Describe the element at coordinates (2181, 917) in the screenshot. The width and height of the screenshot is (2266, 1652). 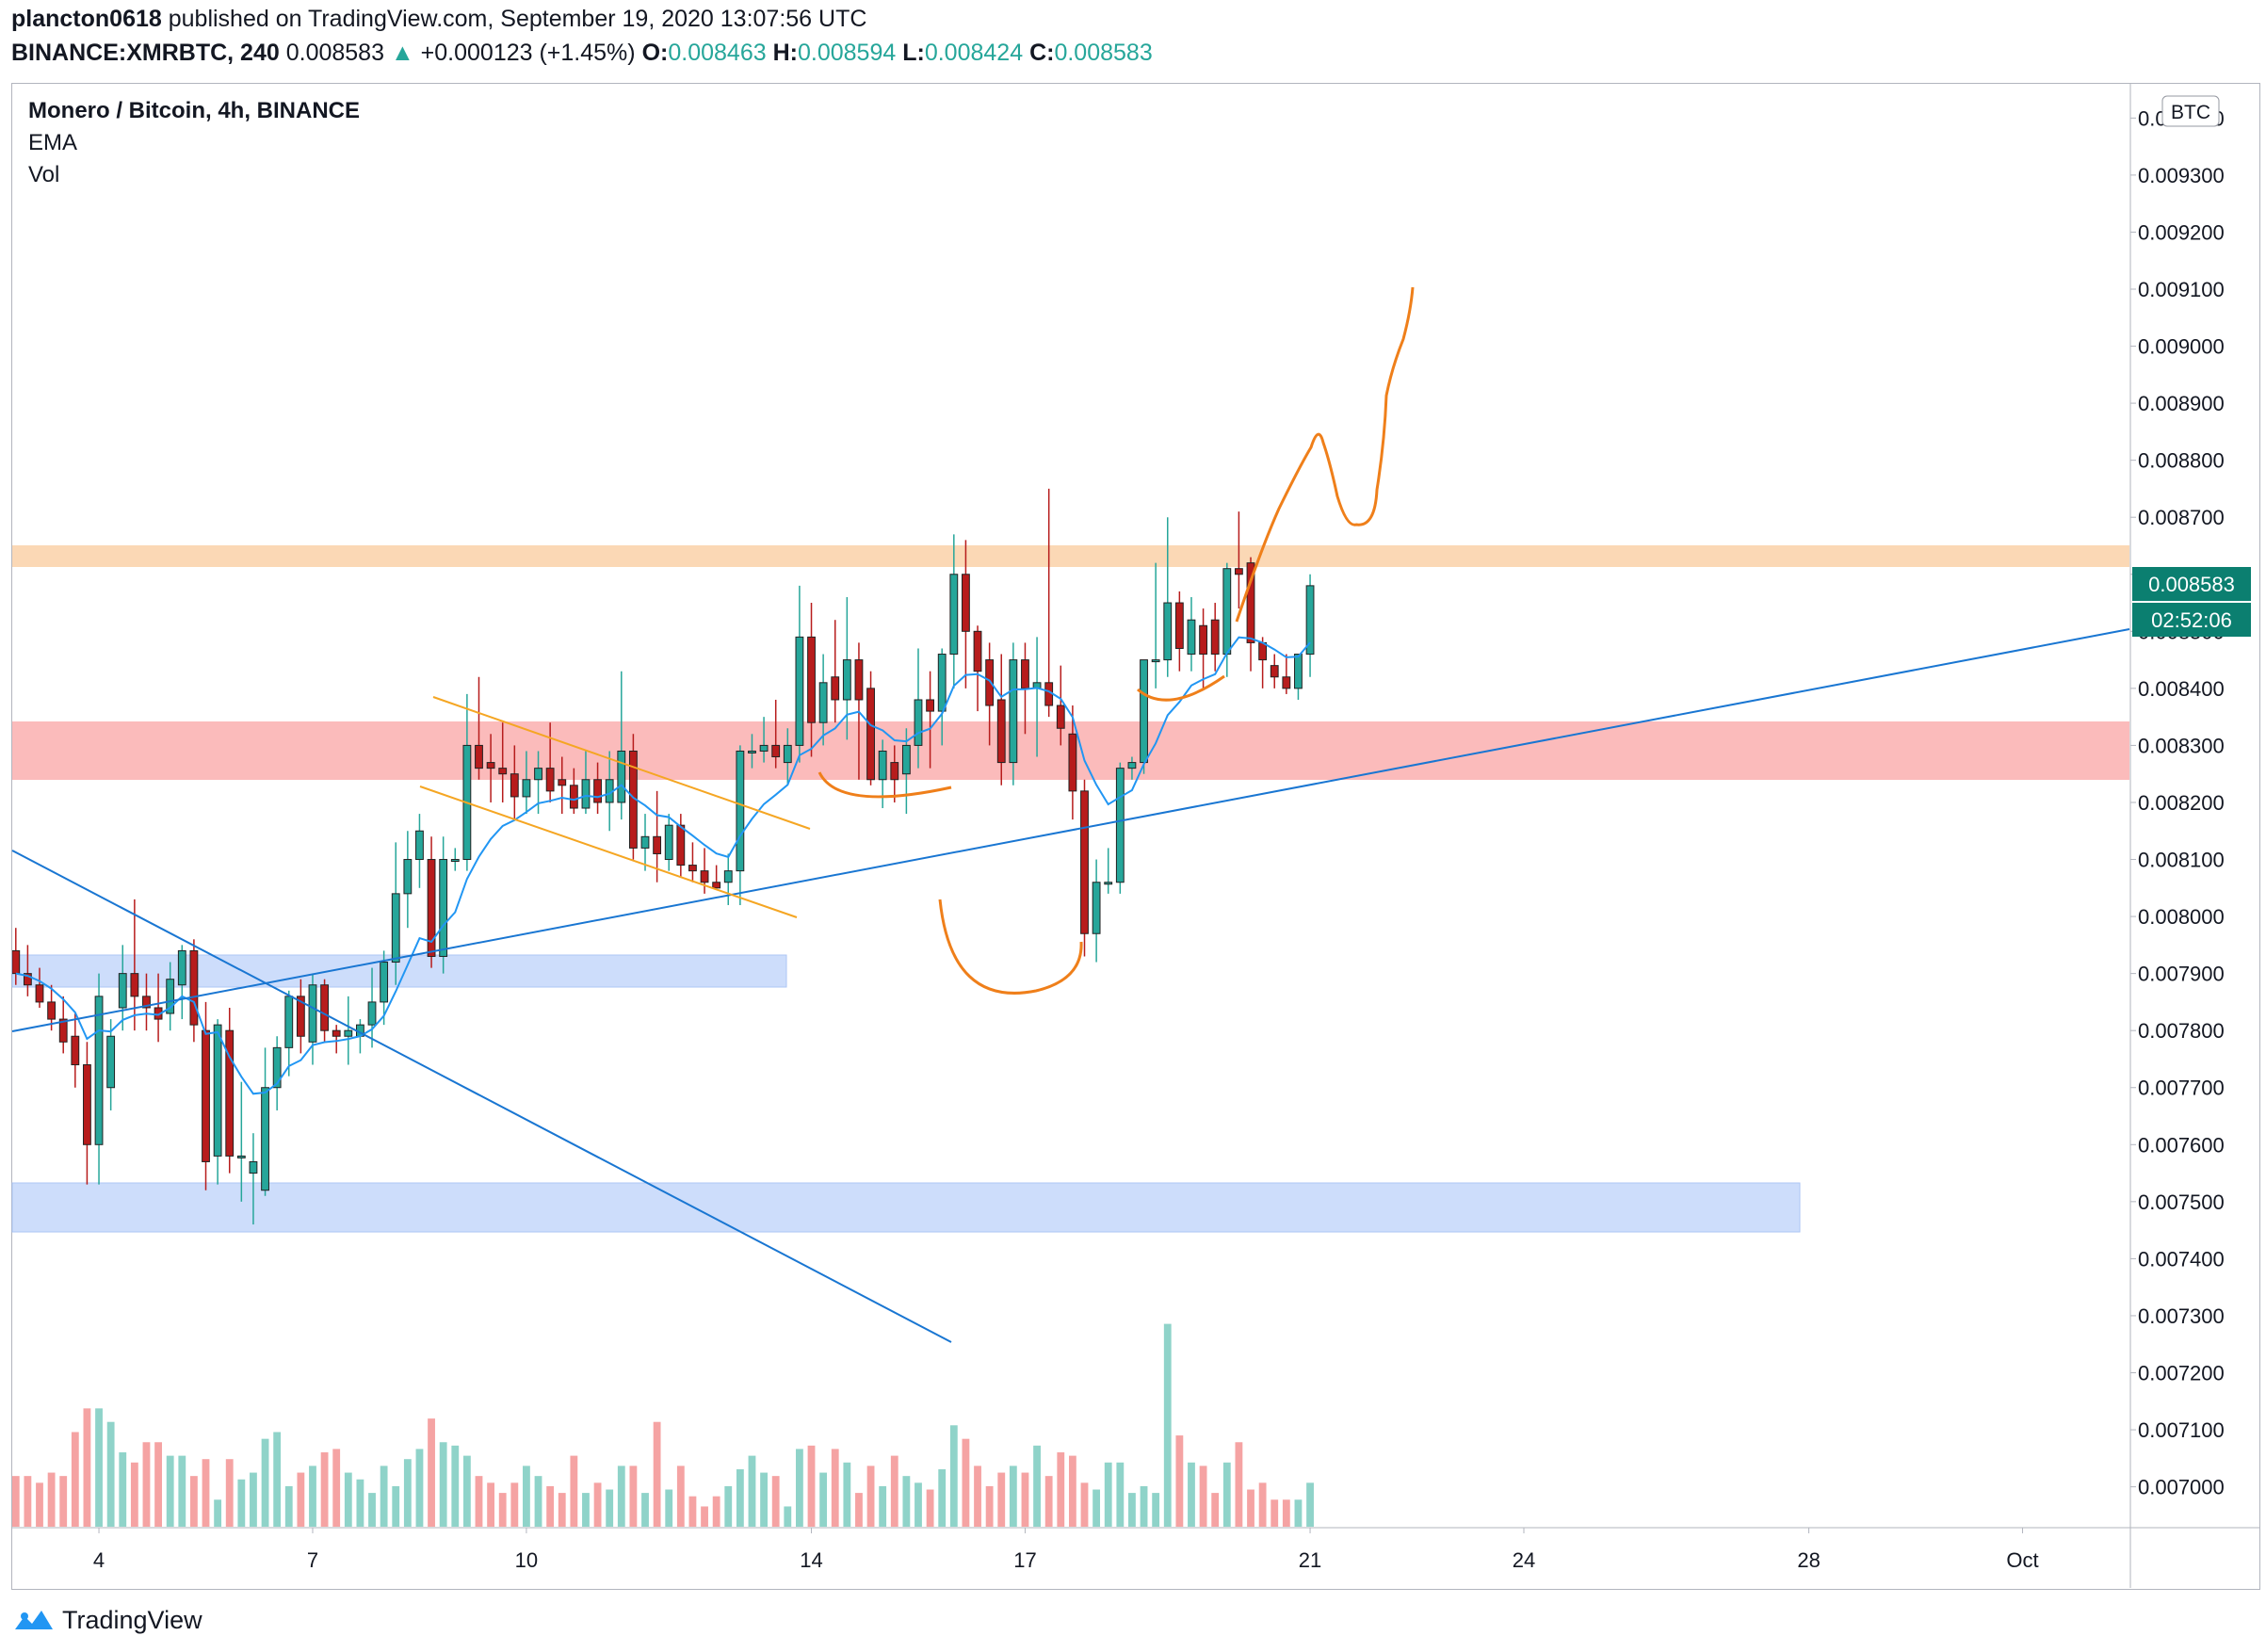
I see `price-tick-label: 0.008000` at that location.